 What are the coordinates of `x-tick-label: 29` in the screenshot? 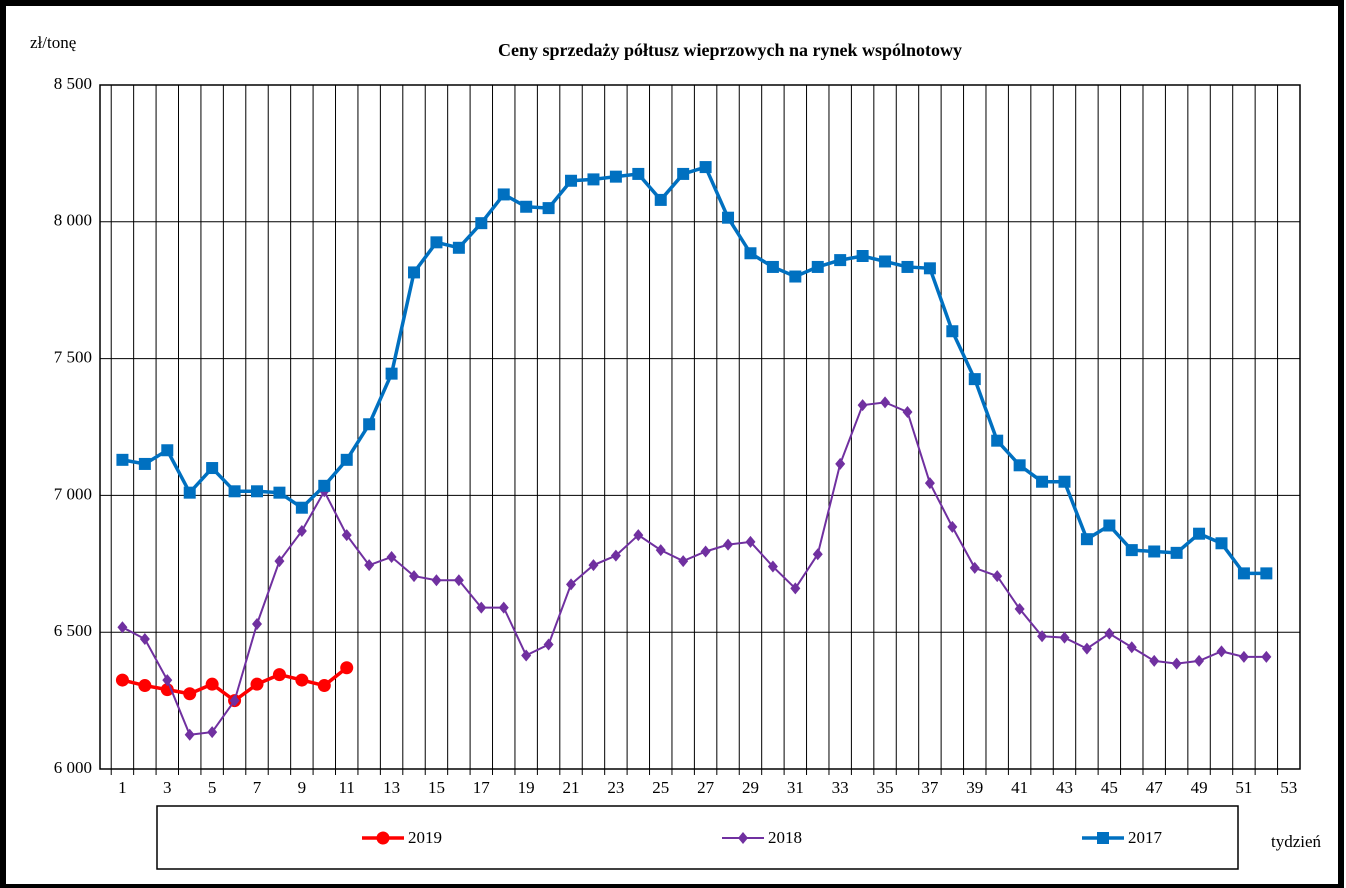 It's located at (750, 787).